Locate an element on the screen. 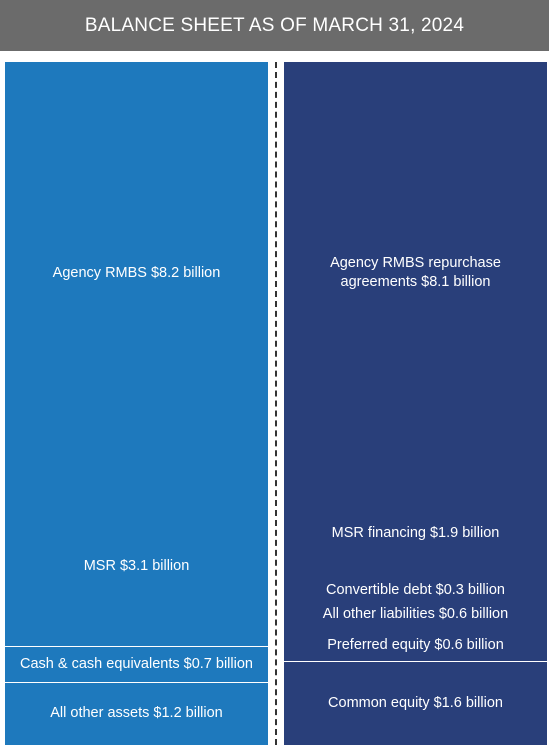 The width and height of the screenshot is (549, 745). asset-segment: MSR $3.1 billion is located at coordinates (136, 566).